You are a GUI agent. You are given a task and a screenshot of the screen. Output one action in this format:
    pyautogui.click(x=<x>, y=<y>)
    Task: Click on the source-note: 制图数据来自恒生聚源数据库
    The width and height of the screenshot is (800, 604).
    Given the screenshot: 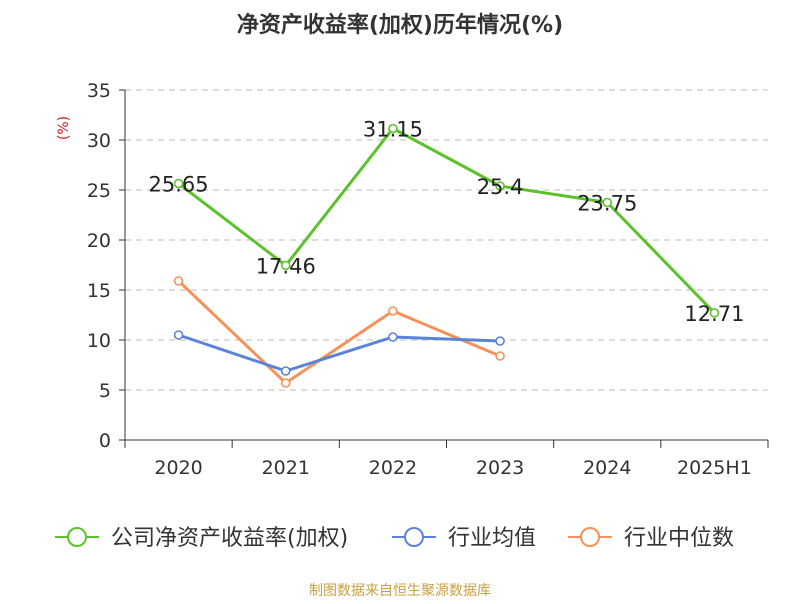 What is the action you would take?
    pyautogui.click(x=400, y=591)
    